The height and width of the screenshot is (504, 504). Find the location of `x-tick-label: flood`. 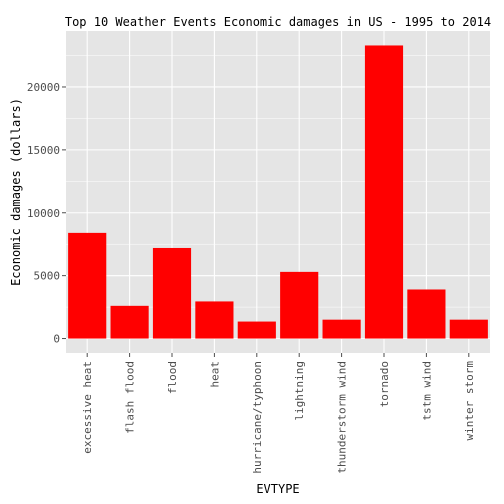

x-tick-label: flood is located at coordinates (172, 377).